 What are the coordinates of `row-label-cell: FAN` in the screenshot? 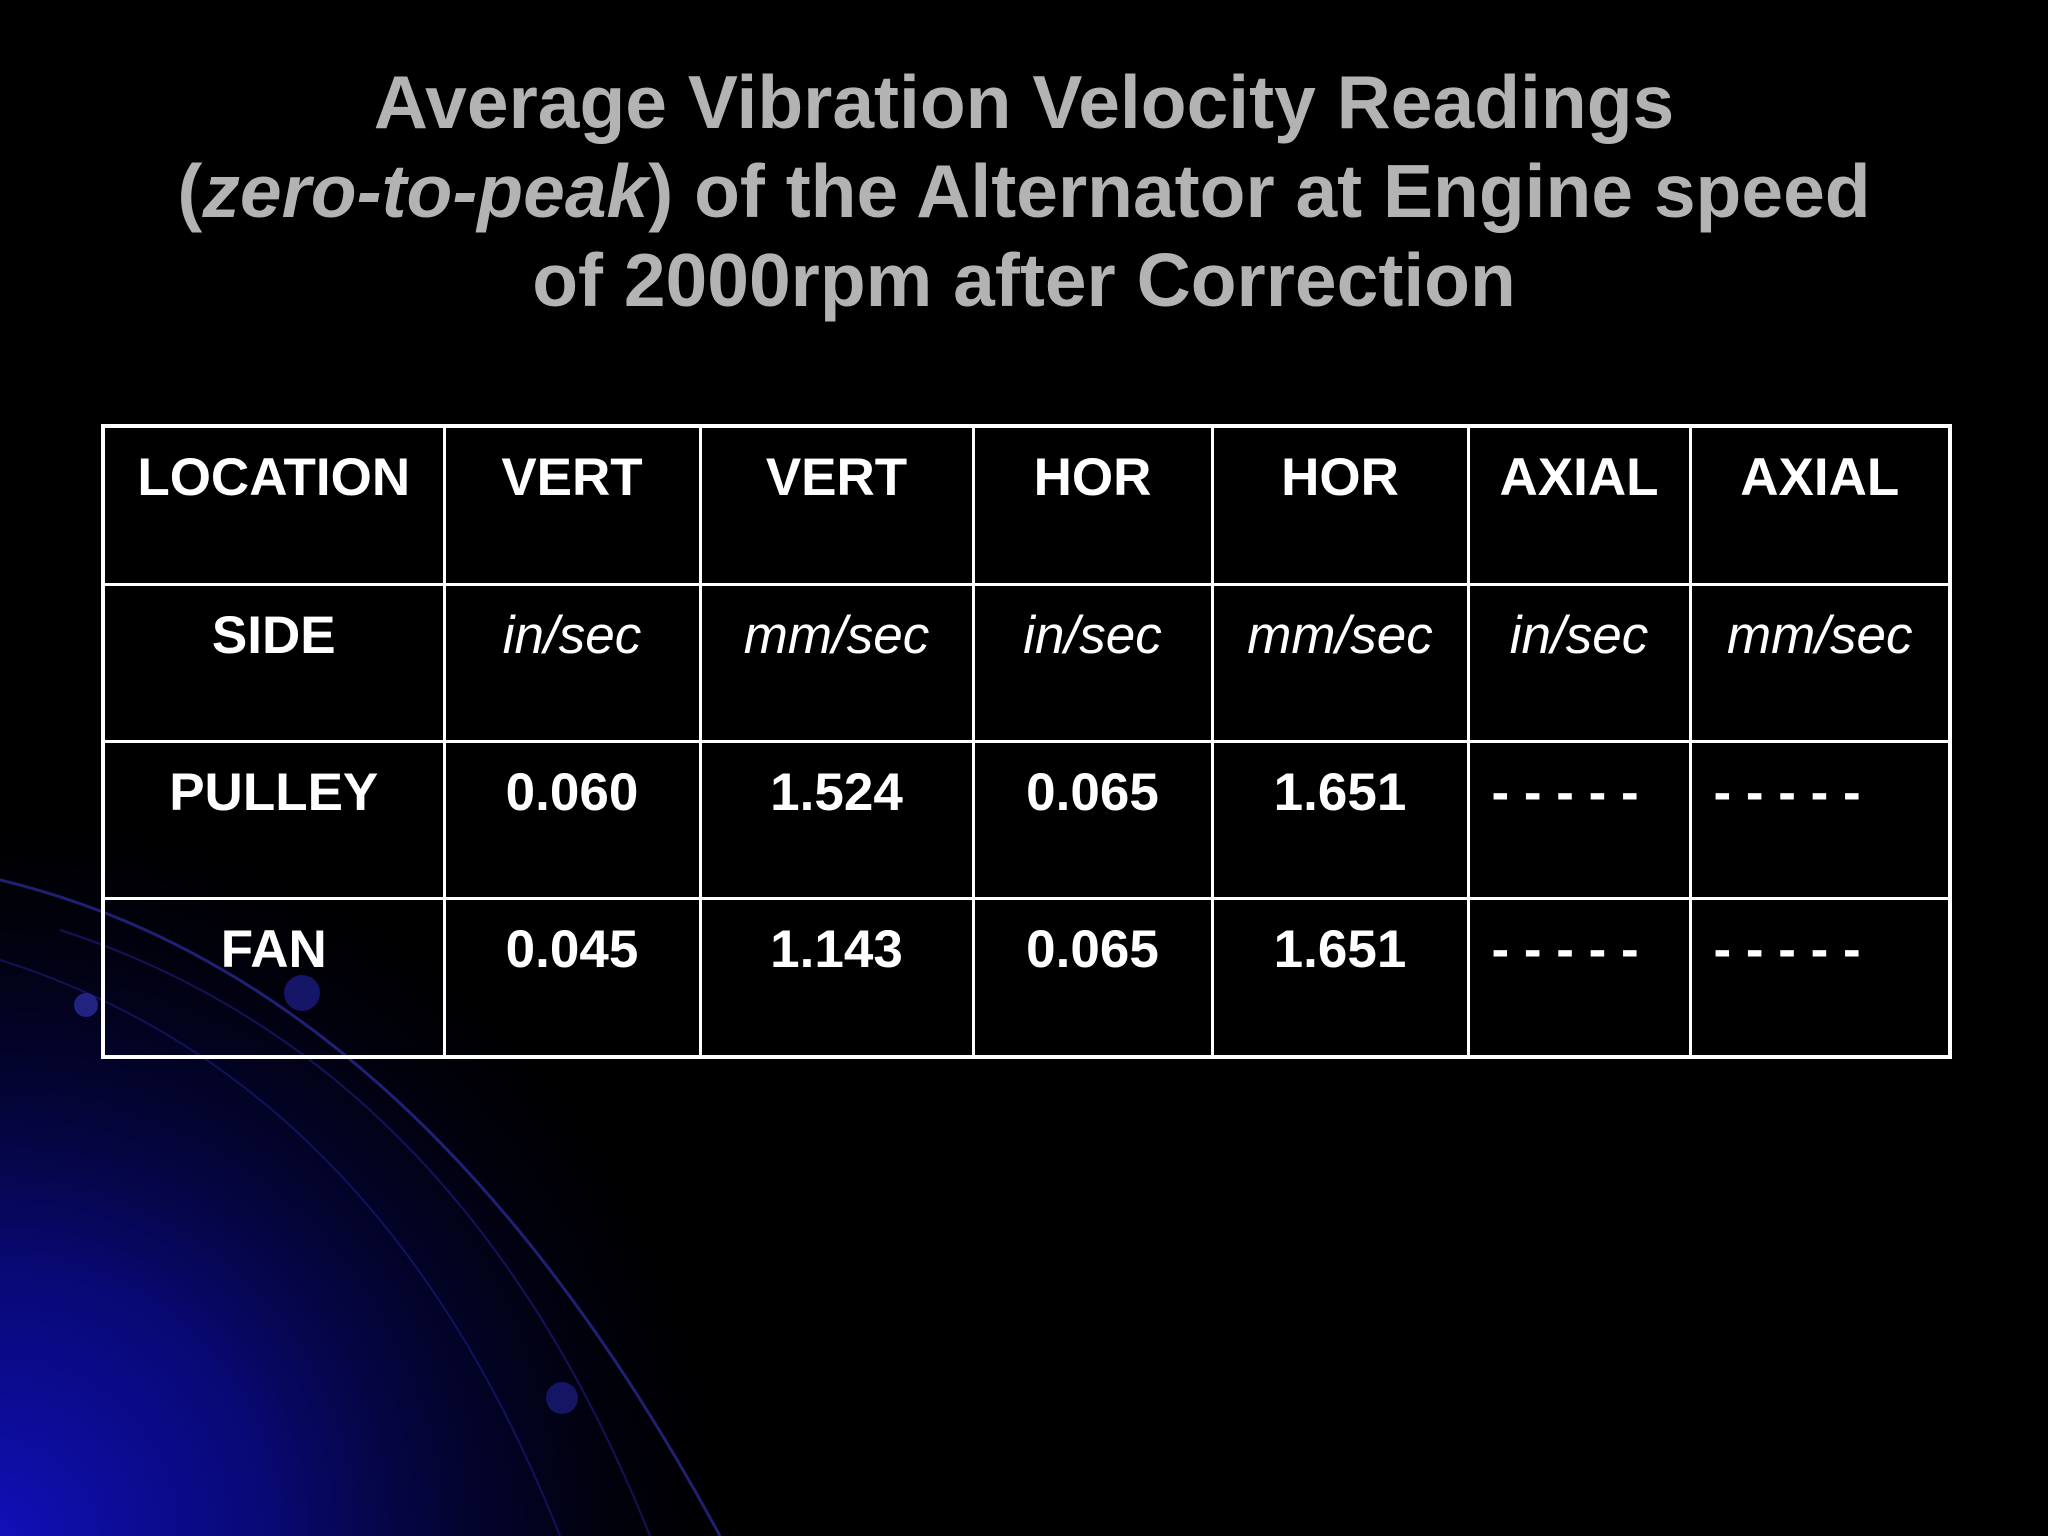 It's located at (273, 978).